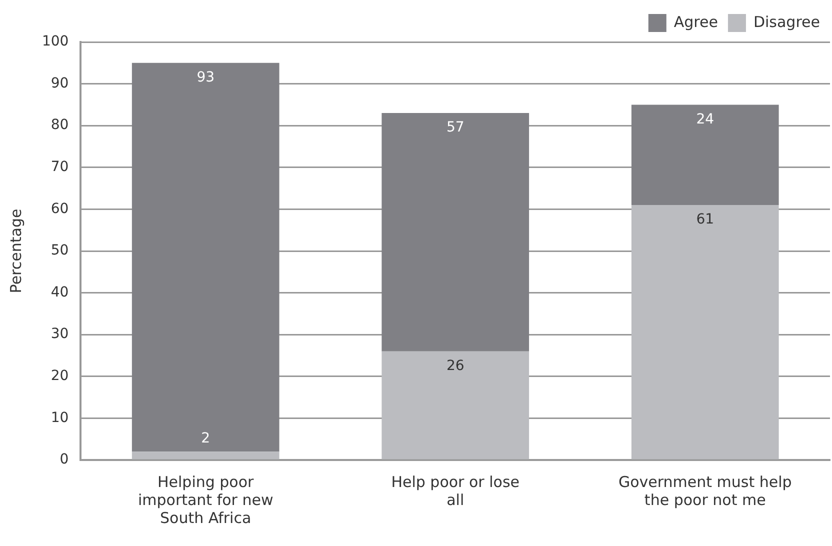 This screenshot has width=832, height=546. What do you see at coordinates (64, 460) in the screenshot?
I see `y-tick-label: 0` at bounding box center [64, 460].